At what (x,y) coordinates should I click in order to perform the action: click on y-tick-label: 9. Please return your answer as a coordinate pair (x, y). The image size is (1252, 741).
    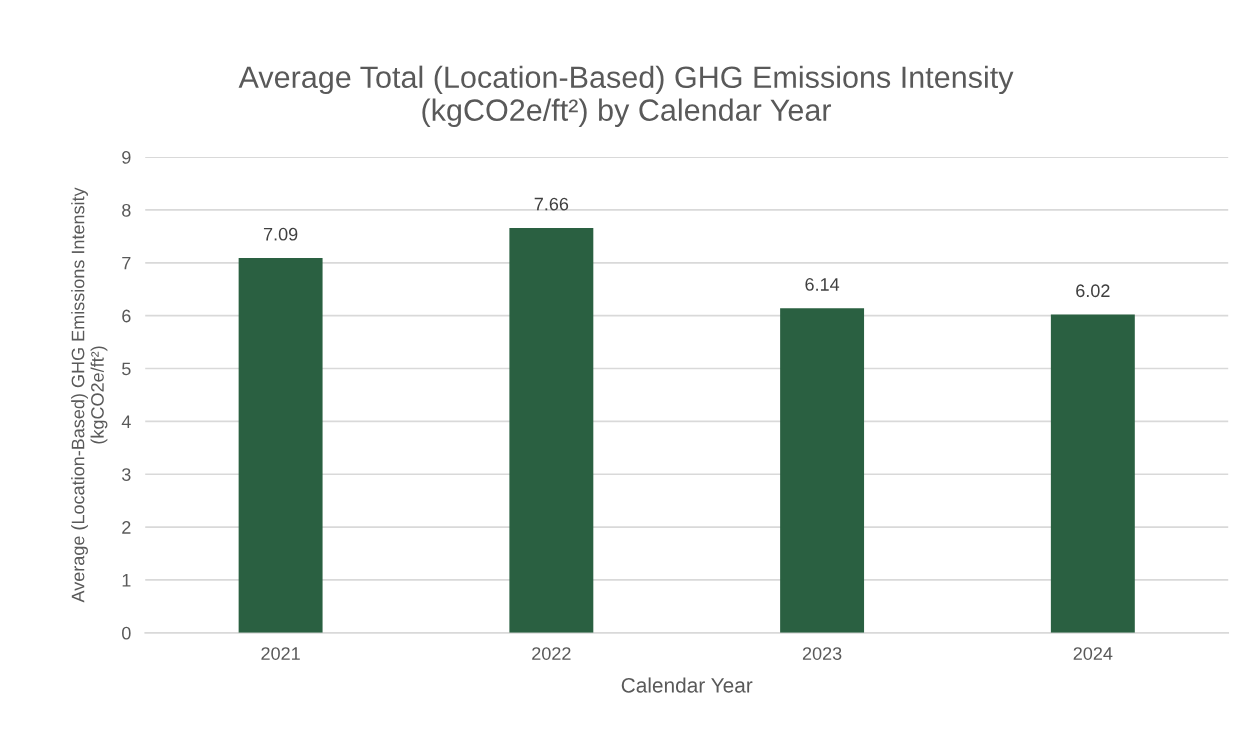
    Looking at the image, I should click on (126, 157).